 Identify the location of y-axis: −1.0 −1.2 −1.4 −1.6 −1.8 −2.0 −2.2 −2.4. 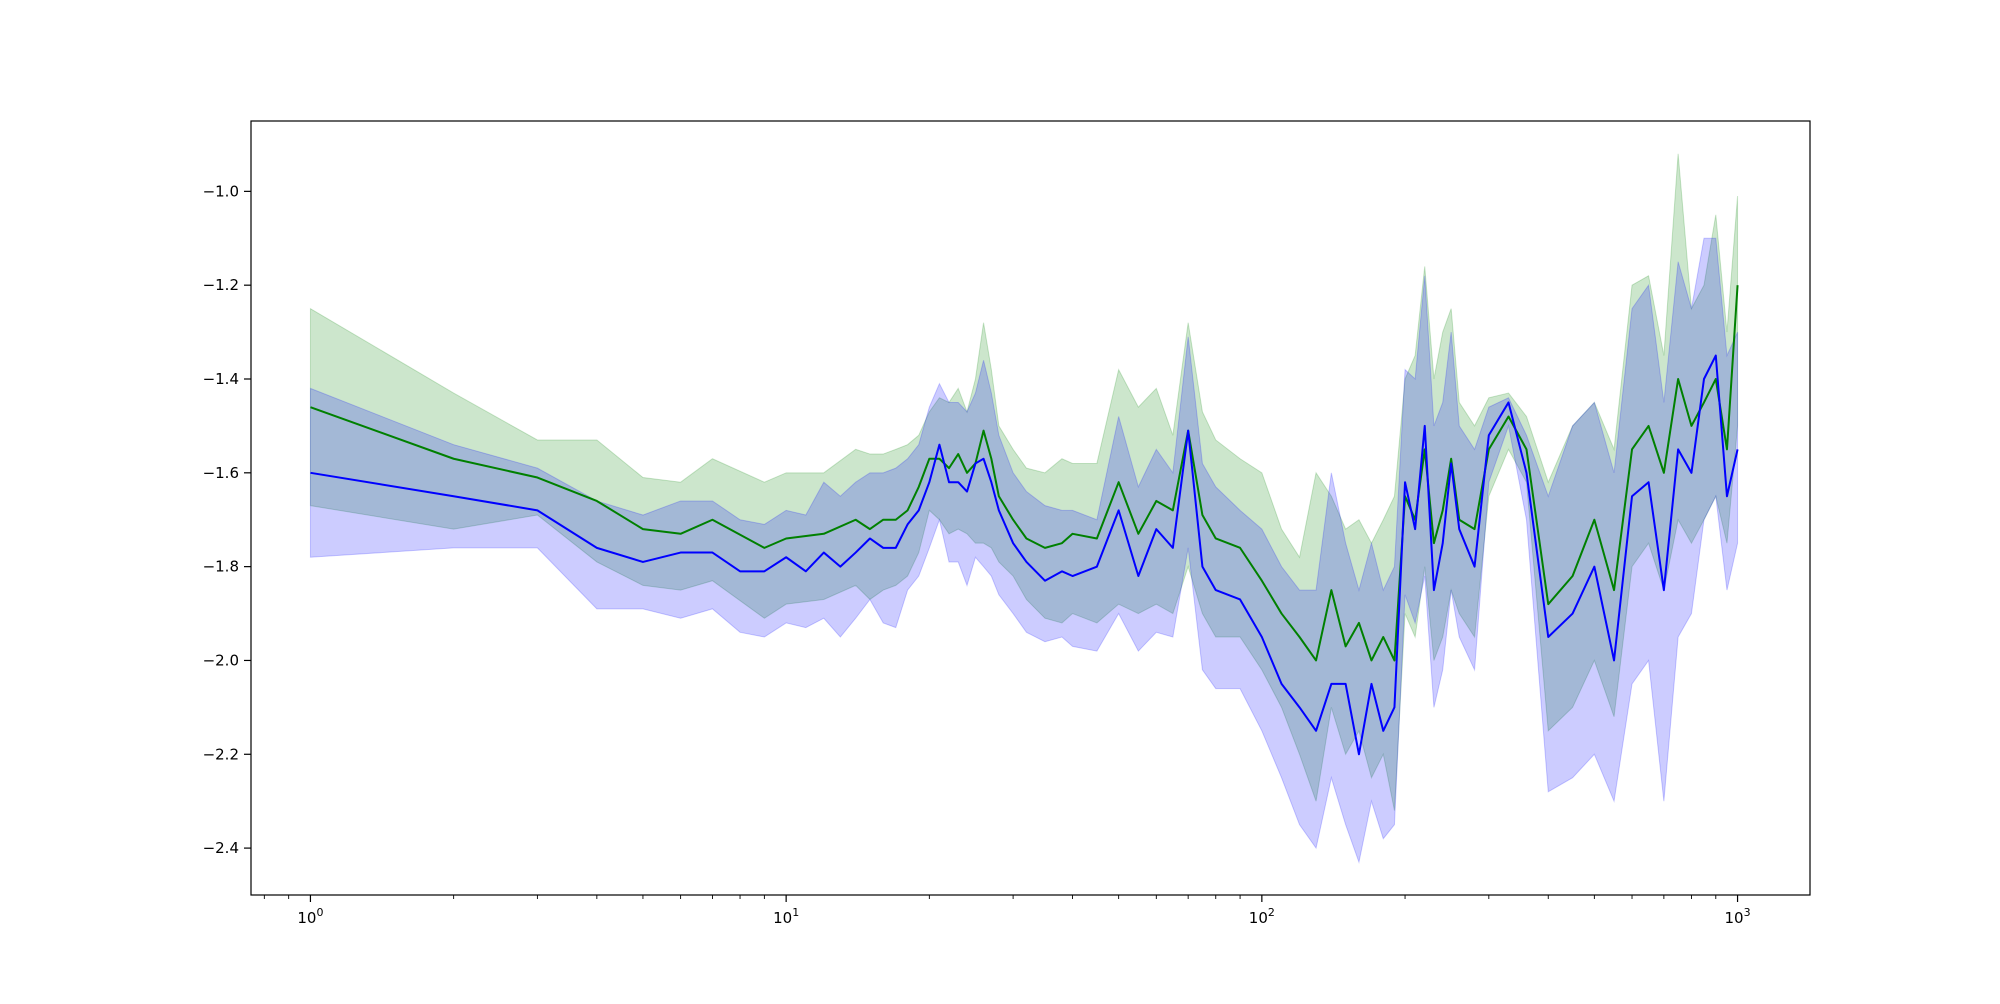
(227, 519).